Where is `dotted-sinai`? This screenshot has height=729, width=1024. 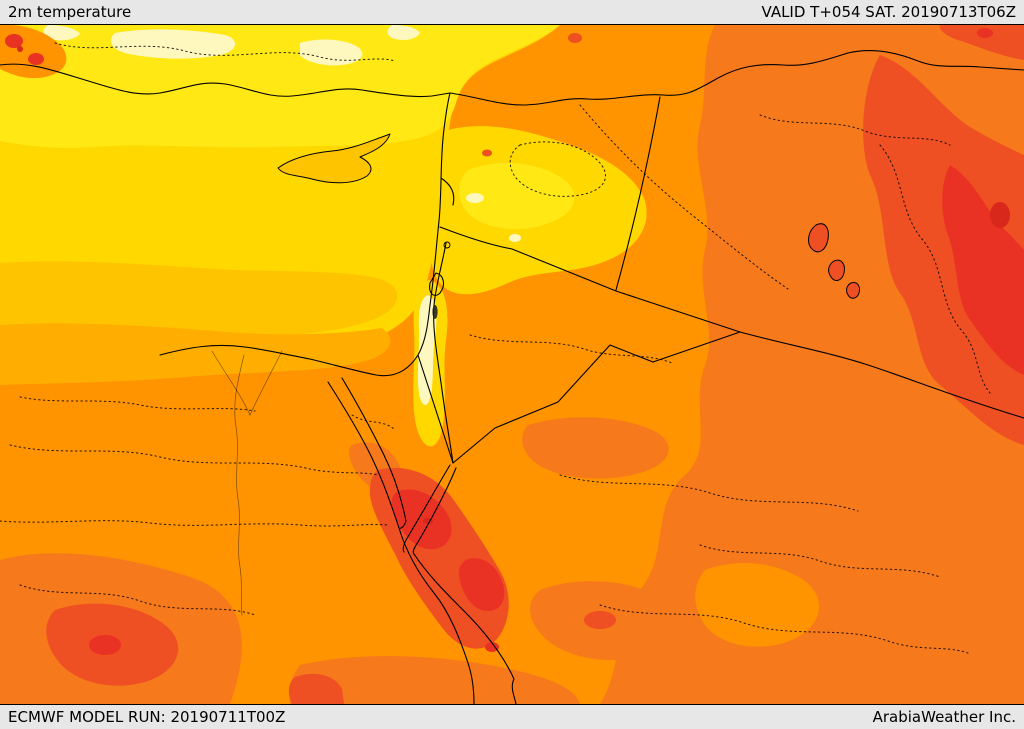
dotted-sinai is located at coordinates (373, 422).